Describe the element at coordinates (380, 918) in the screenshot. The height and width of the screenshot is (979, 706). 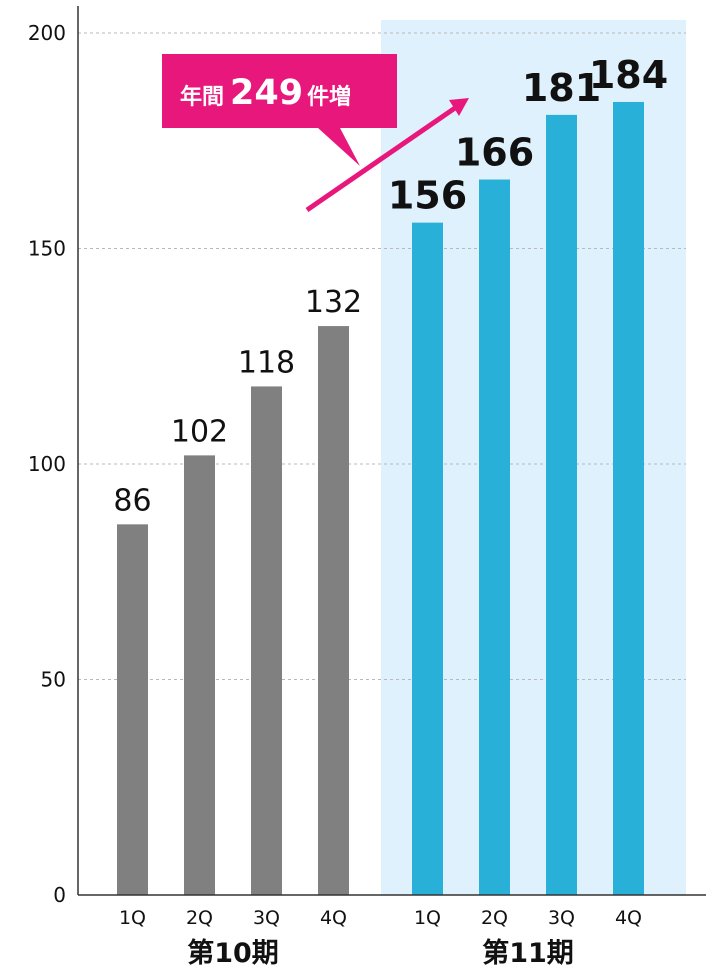
I see `x-axis-categories: 1Q 2Q 3Q 4Q 1Q 2Q 3Q 4Q` at that location.